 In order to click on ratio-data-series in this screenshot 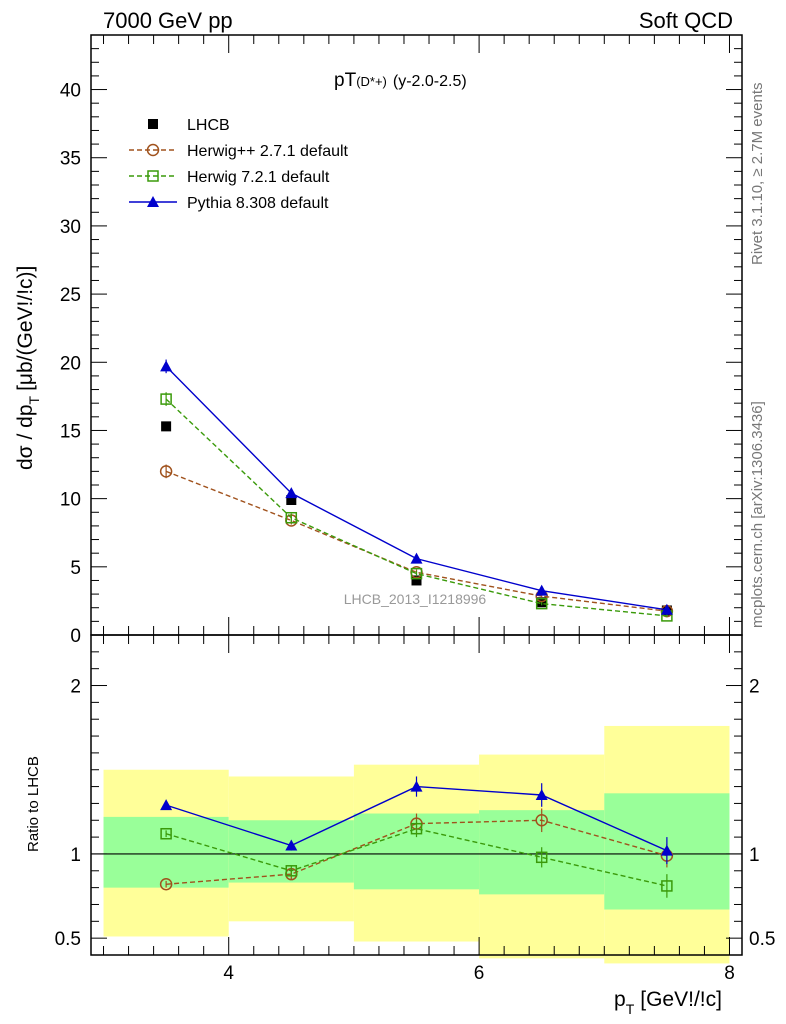, I will do `click(416, 837)`.